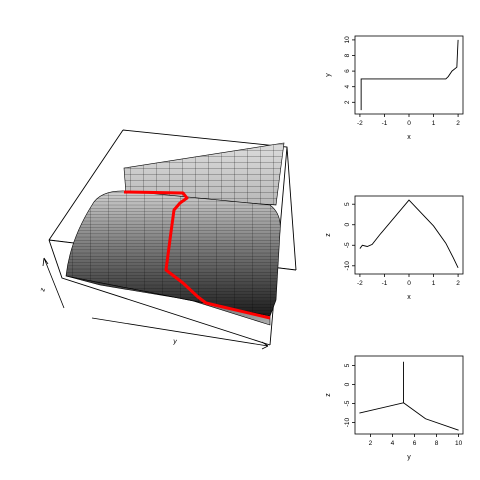  What do you see at coordinates (409, 457) in the screenshot?
I see `x-axis-title: y` at bounding box center [409, 457].